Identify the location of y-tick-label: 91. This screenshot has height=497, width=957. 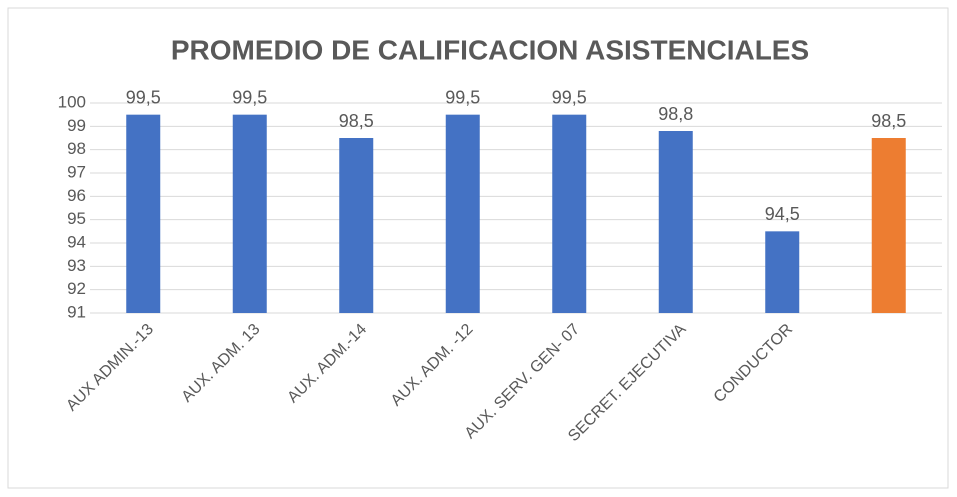
(76, 311).